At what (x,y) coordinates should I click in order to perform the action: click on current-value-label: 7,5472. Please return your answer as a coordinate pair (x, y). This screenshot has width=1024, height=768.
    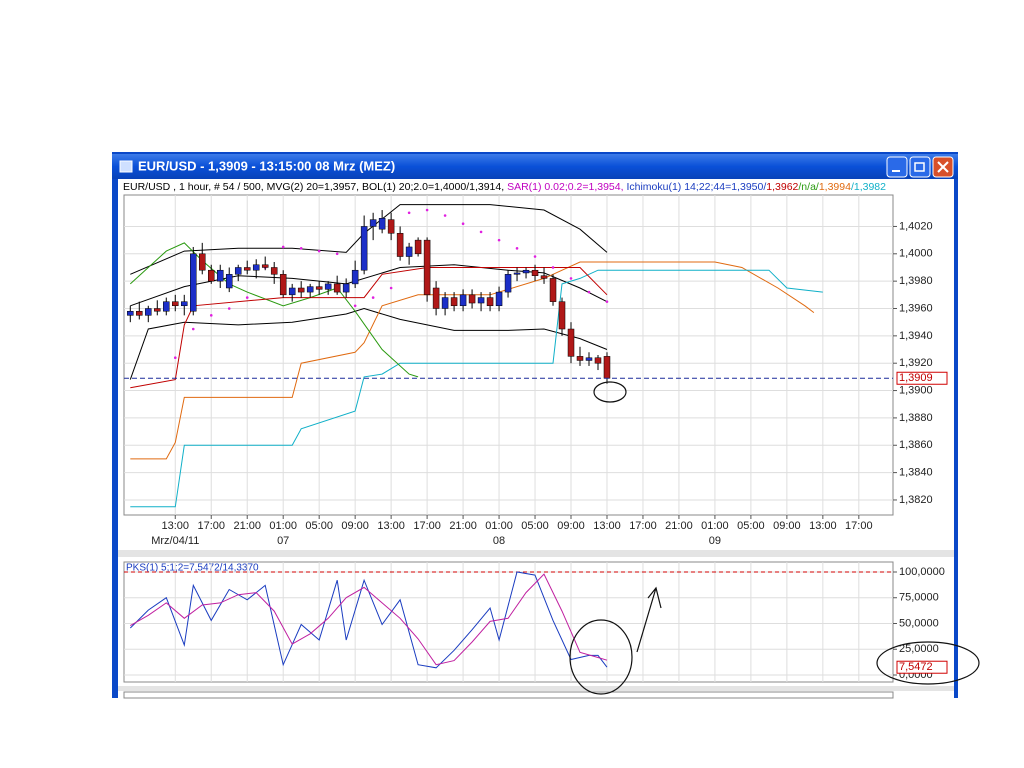
    Looking at the image, I should click on (916, 667).